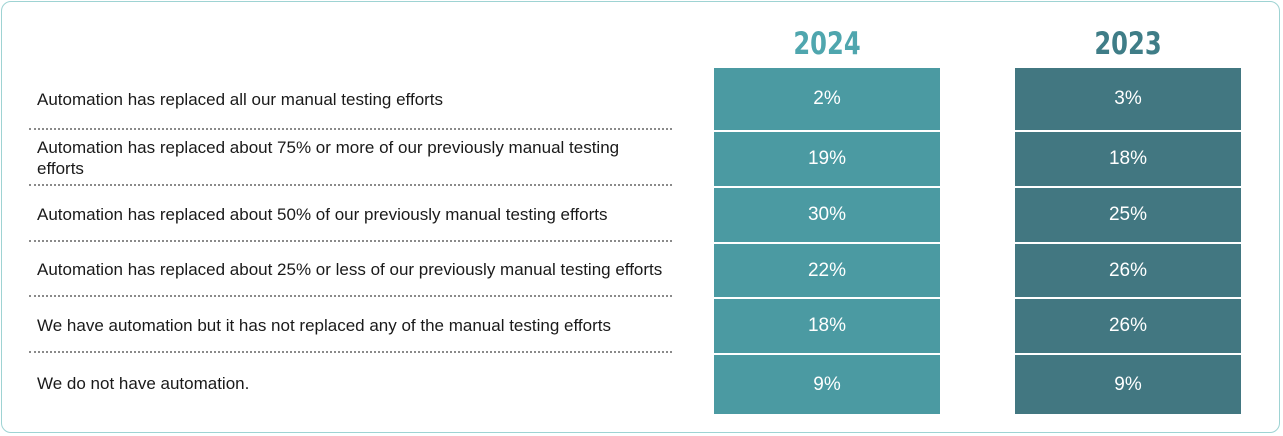 Image resolution: width=1283 pixels, height=436 pixels. I want to click on cell-2024-row-6: 9%, so click(827, 383).